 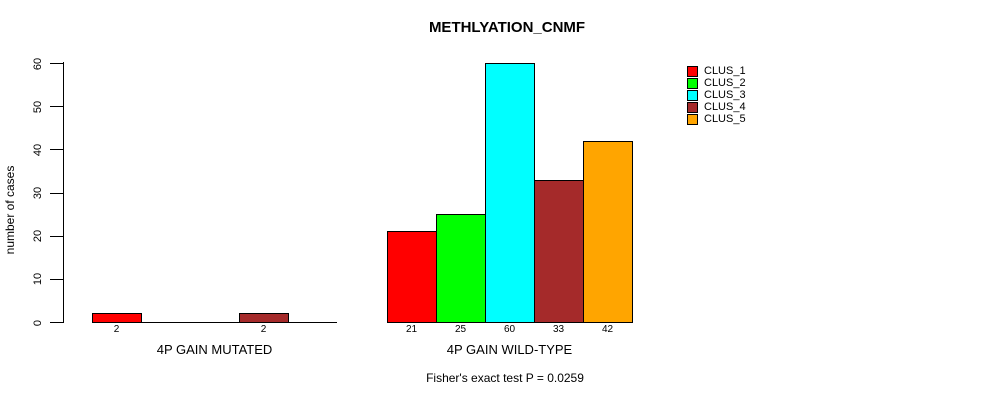 I want to click on bar-value-label: 42, so click(x=607, y=329).